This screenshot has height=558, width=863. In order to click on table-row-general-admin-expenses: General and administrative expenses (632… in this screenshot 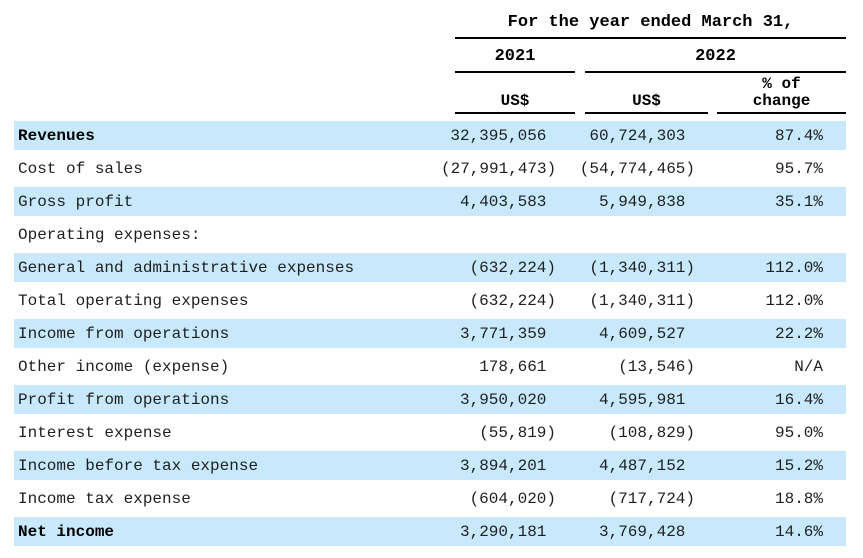, I will do `click(430, 267)`.